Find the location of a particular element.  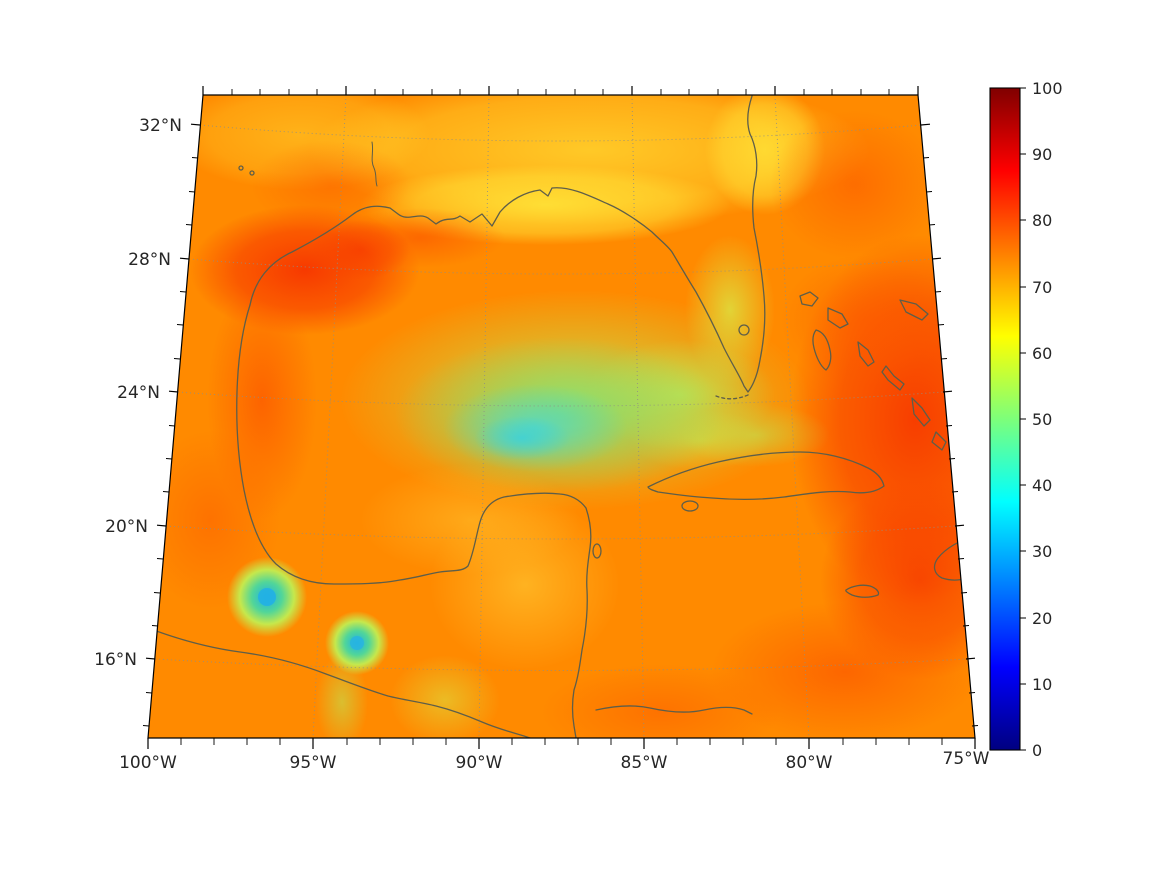

colorbar: 100 90 80 70 60 50 40 30 20 10 0 is located at coordinates (1026, 419).